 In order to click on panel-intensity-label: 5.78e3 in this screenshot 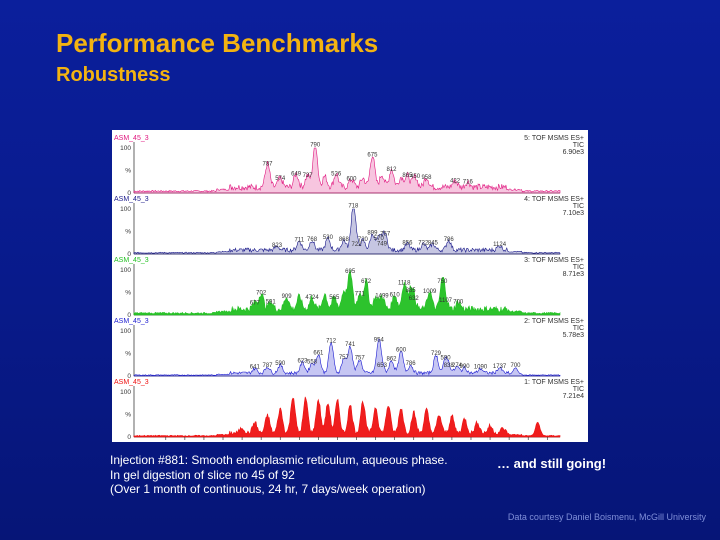, I will do `click(574, 335)`.